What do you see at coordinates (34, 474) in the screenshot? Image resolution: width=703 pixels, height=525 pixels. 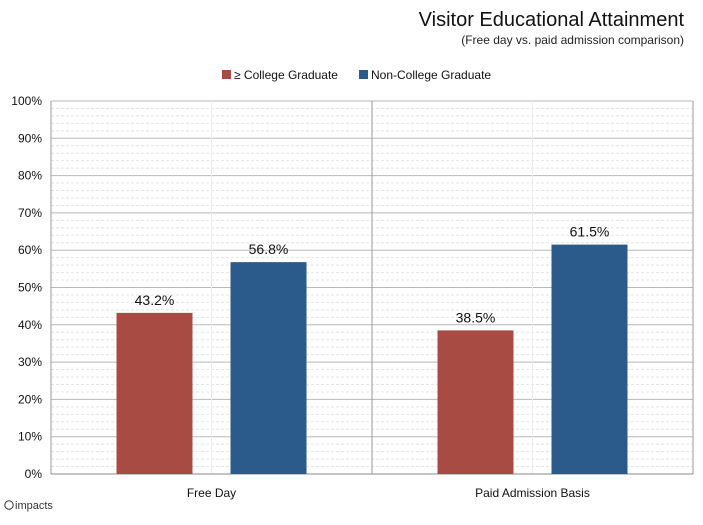 I see `y-tick-label: 0%` at bounding box center [34, 474].